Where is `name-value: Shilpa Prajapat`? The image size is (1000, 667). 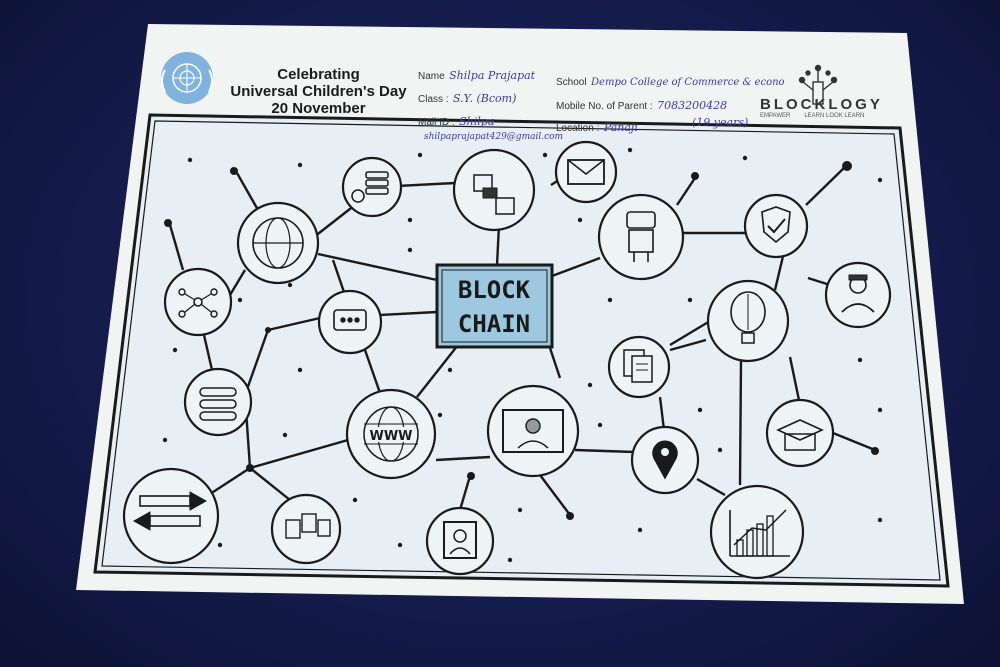 name-value: Shilpa Prajapat is located at coordinates (492, 75).